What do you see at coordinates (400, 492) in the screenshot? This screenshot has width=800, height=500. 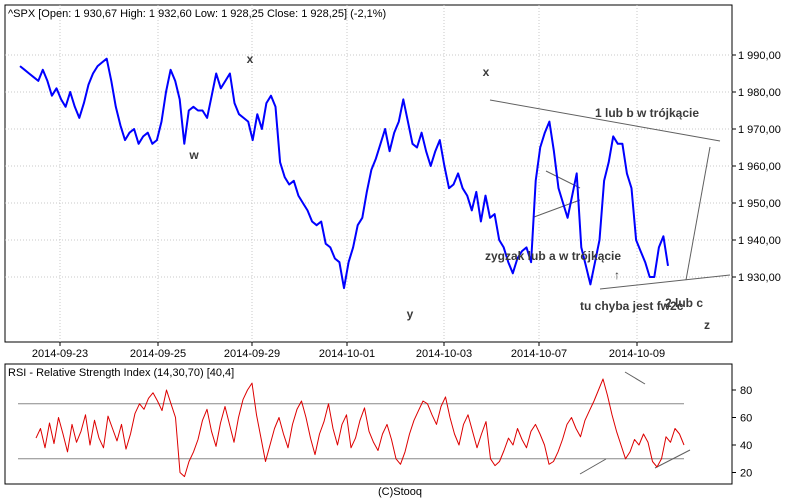 I see `copyright-footer: (C)Stooq` at bounding box center [400, 492].